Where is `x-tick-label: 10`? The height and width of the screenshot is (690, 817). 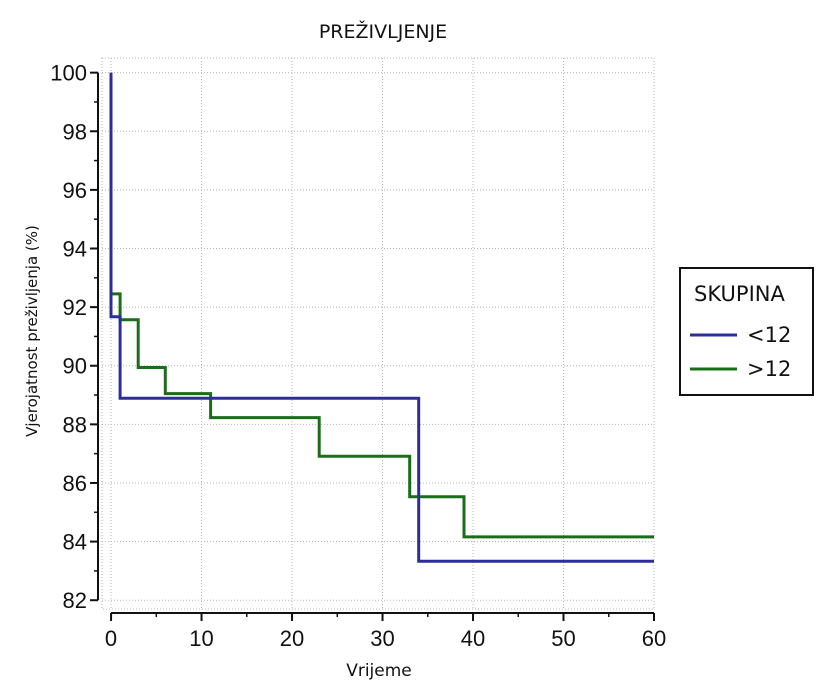
x-tick-label: 10 is located at coordinates (201, 638).